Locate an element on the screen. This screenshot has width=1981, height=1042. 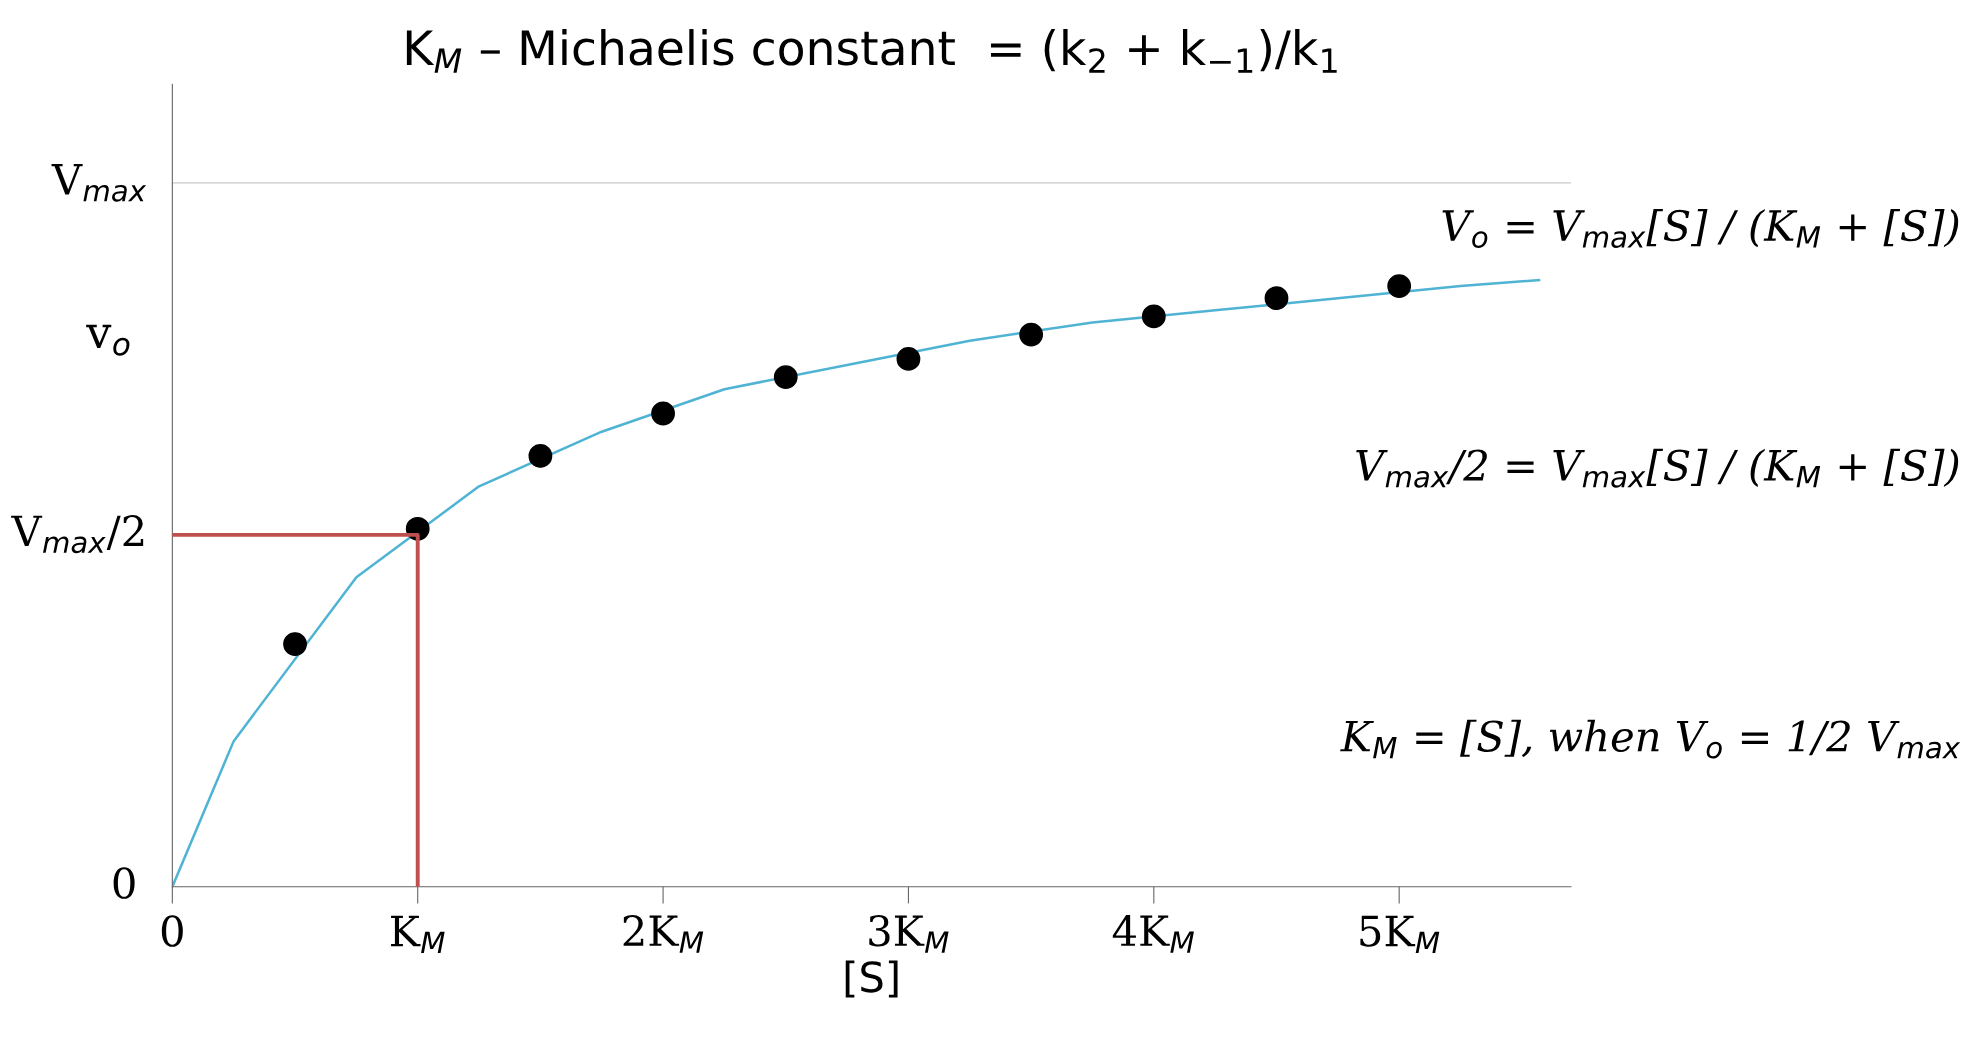
text: 0 is located at coordinates (124, 883).